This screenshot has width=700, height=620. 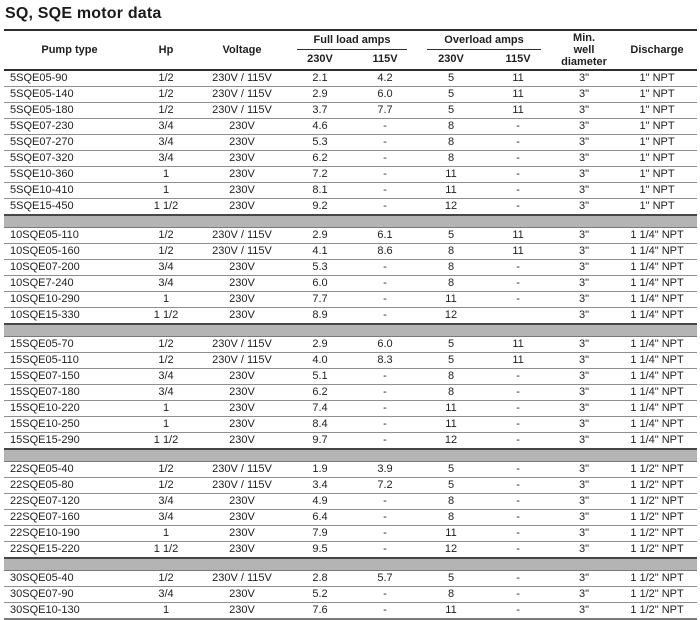 What do you see at coordinates (352, 41) in the screenshot?
I see `header-full-load-amps: Full load amps` at bounding box center [352, 41].